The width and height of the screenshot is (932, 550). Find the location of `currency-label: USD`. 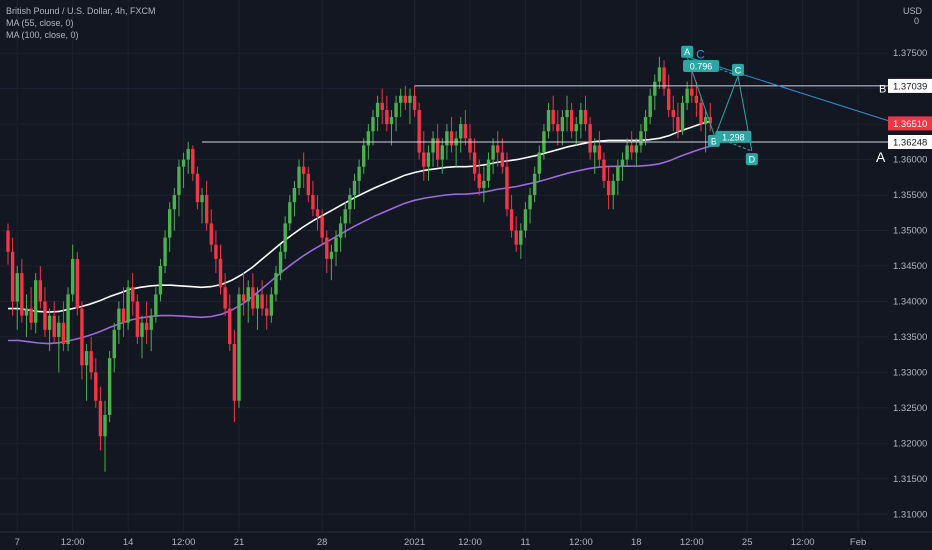

currency-label: USD is located at coordinates (913, 11).